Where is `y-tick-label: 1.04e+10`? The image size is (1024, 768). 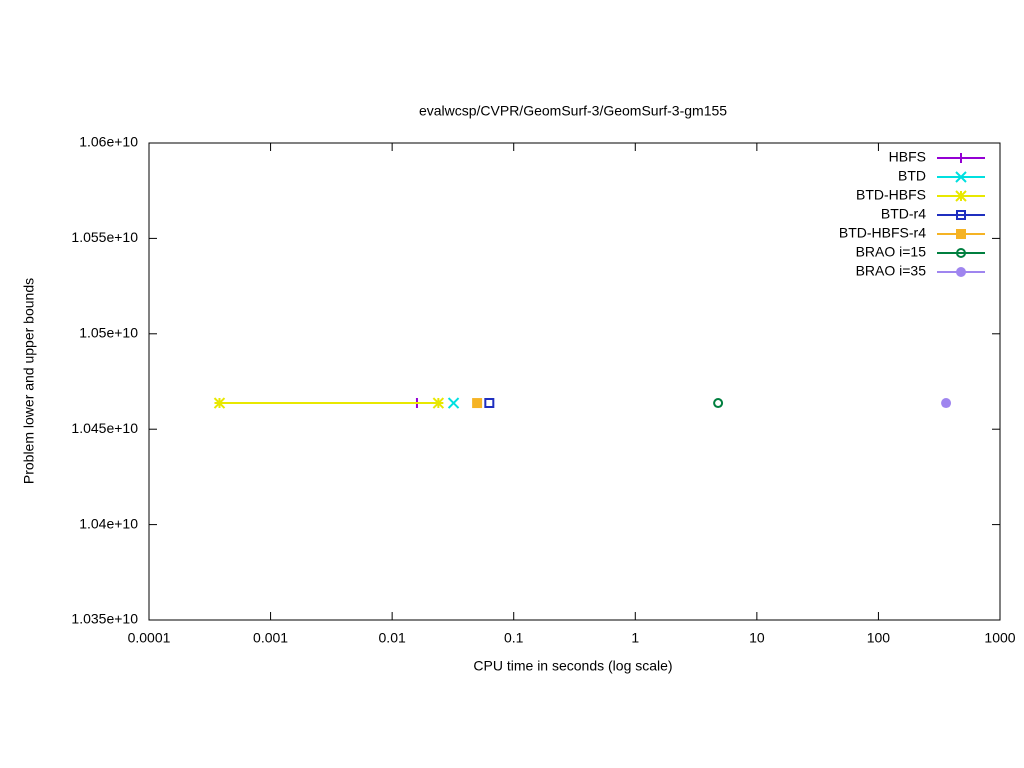 y-tick-label: 1.04e+10 is located at coordinates (108, 523).